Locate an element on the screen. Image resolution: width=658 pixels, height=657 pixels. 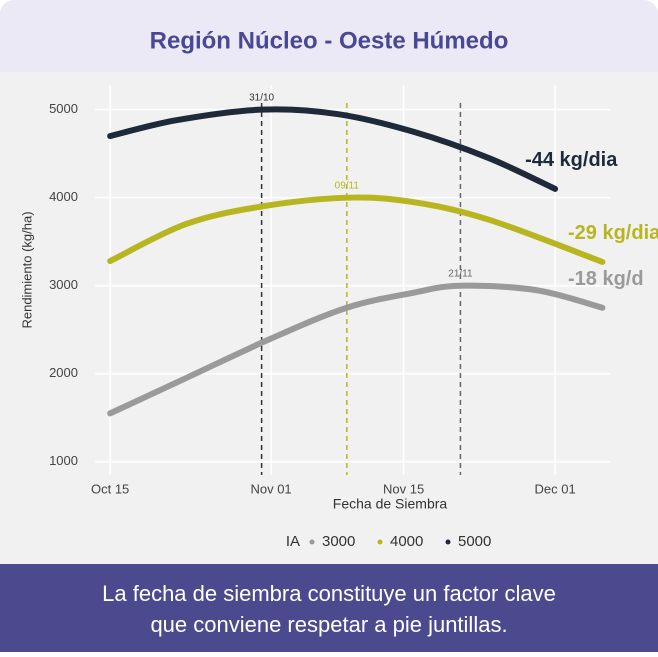
y-tick-label: 5000 is located at coordinates (63, 108).